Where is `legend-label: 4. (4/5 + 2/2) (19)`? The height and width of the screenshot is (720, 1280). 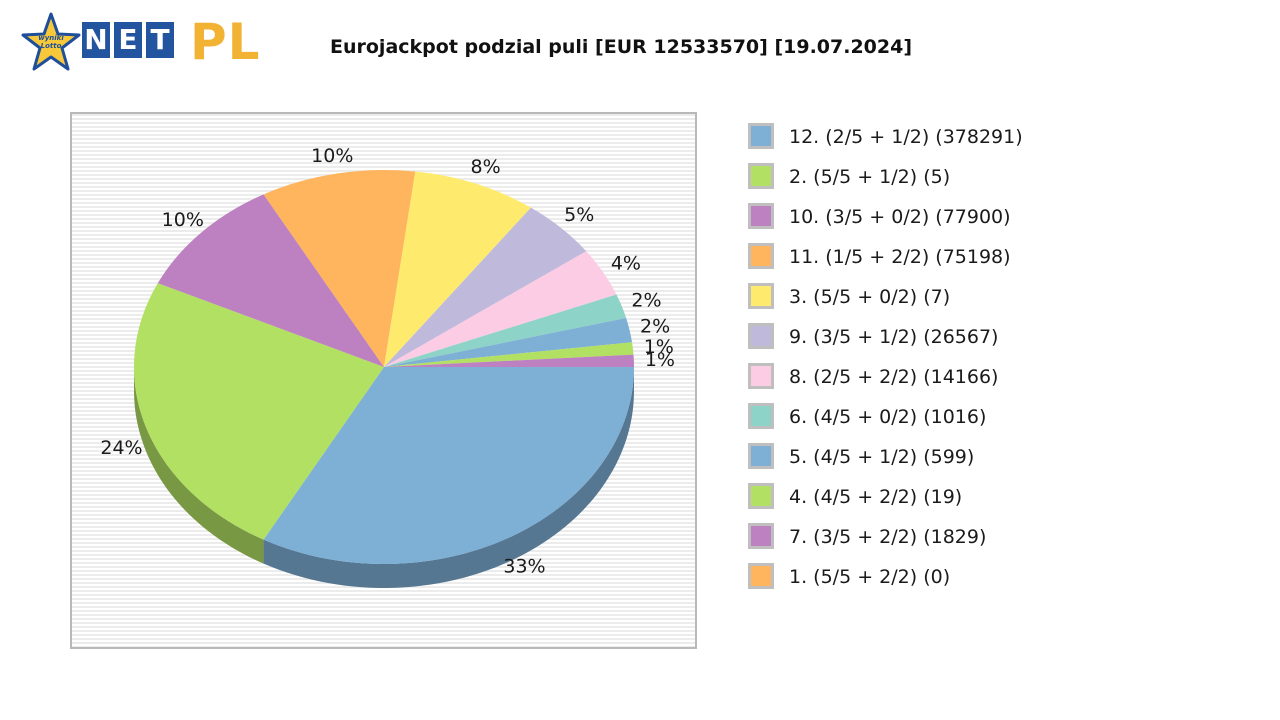 legend-label: 4. (4/5 + 2/2) (19) is located at coordinates (876, 497).